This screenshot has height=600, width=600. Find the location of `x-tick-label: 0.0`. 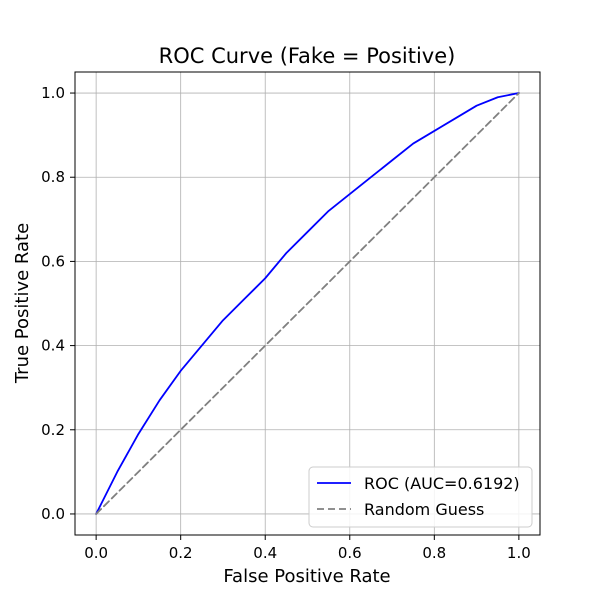

x-tick-label: 0.0 is located at coordinates (96, 553).